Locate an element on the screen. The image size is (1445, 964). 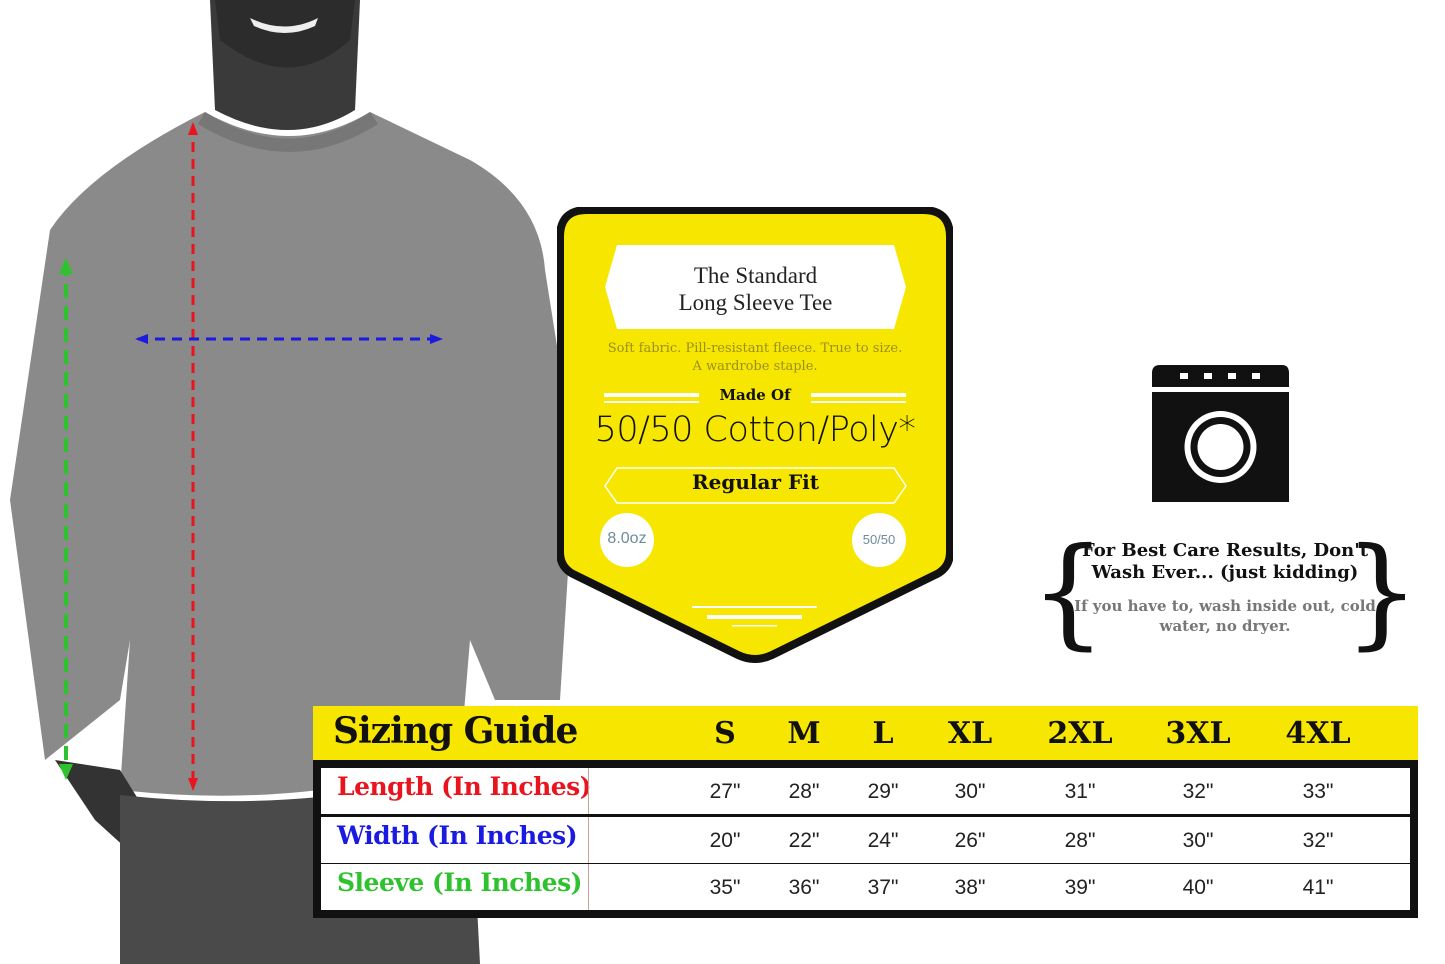
made-of-heading: Made Of is located at coordinates (755, 395).